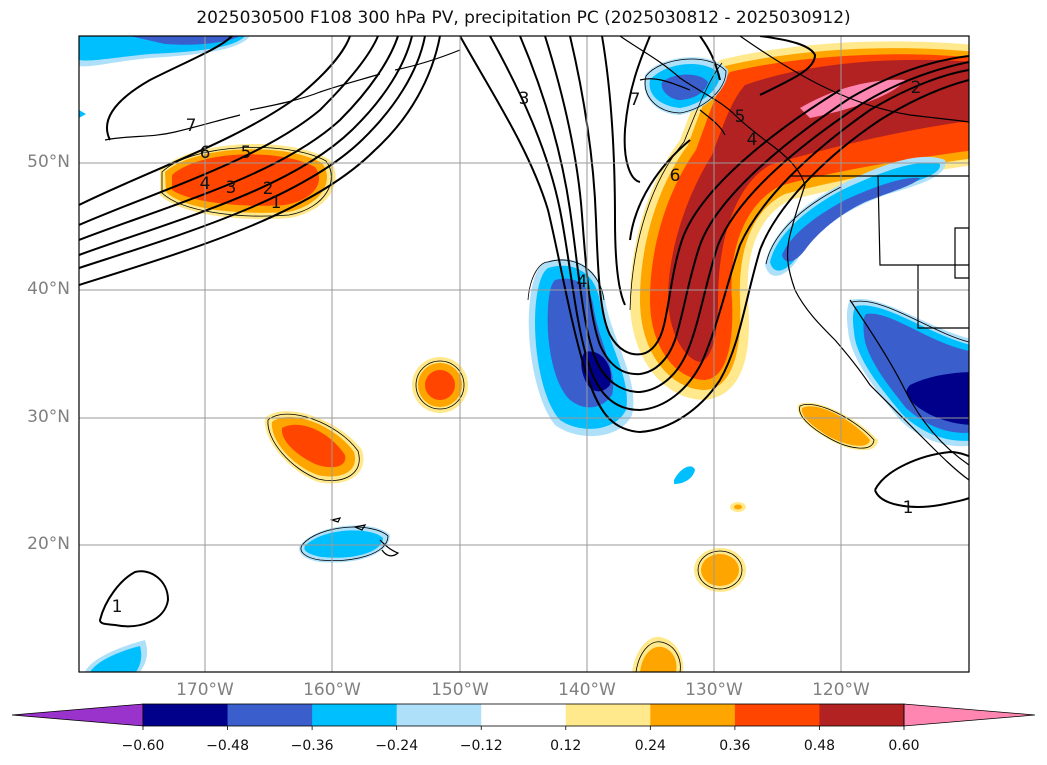 This screenshot has width=1047, height=765. Describe the element at coordinates (143, 746) in the screenshot. I see `colorbar-tick-label: −0.60` at that location.